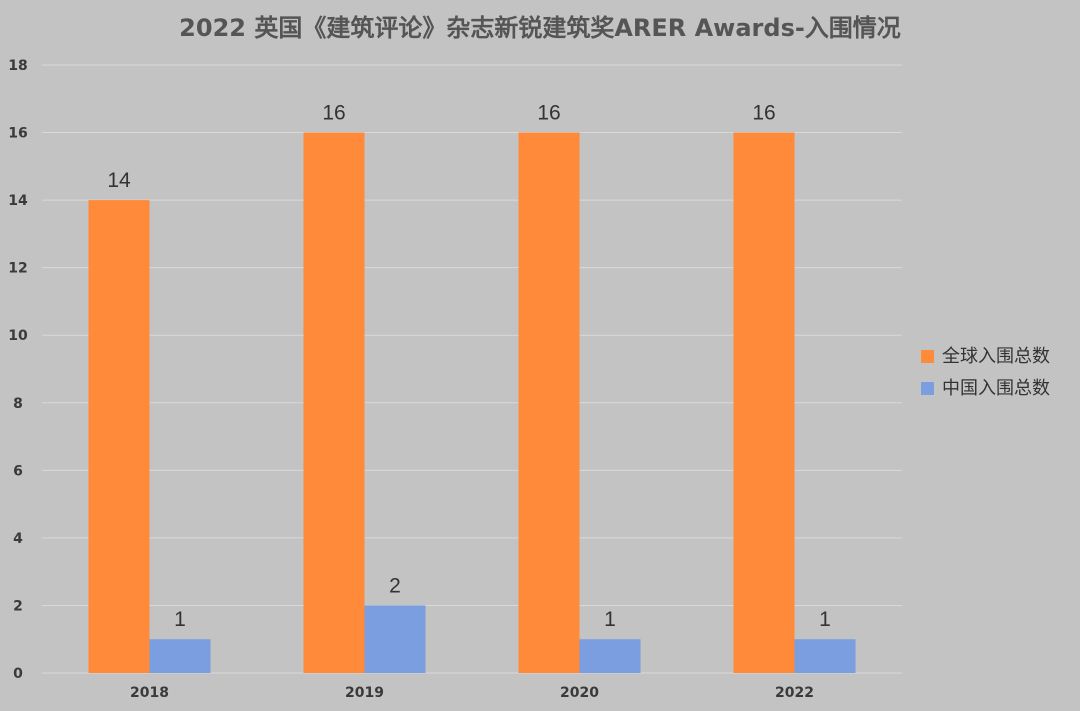 Image resolution: width=1080 pixels, height=711 pixels. I want to click on bar-global-2018, so click(119, 436).